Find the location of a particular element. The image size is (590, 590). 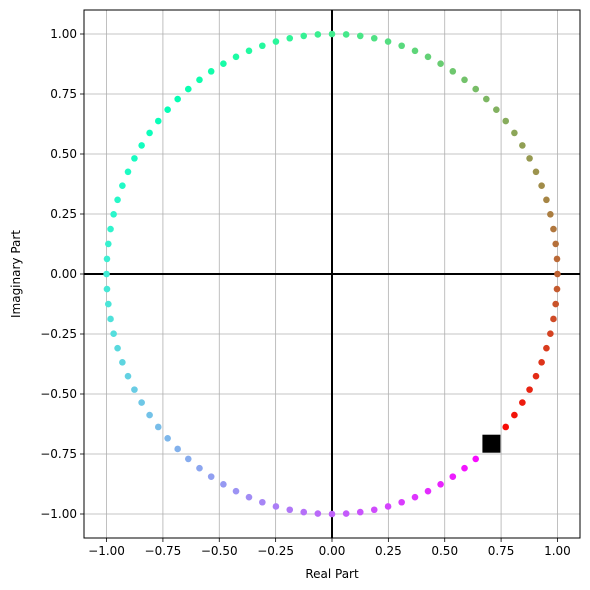

x-tick-label-6: 0.50 is located at coordinates (444, 551).